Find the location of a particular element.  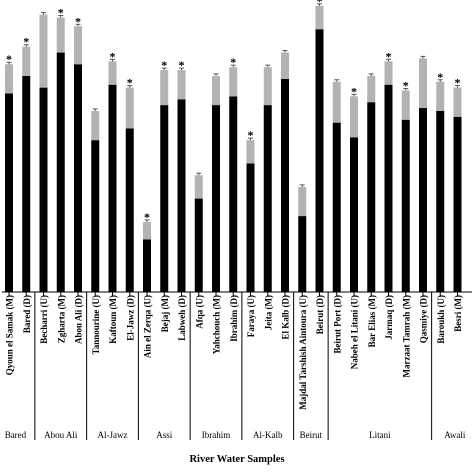

group-label: Al-Kalb is located at coordinates (268, 435).